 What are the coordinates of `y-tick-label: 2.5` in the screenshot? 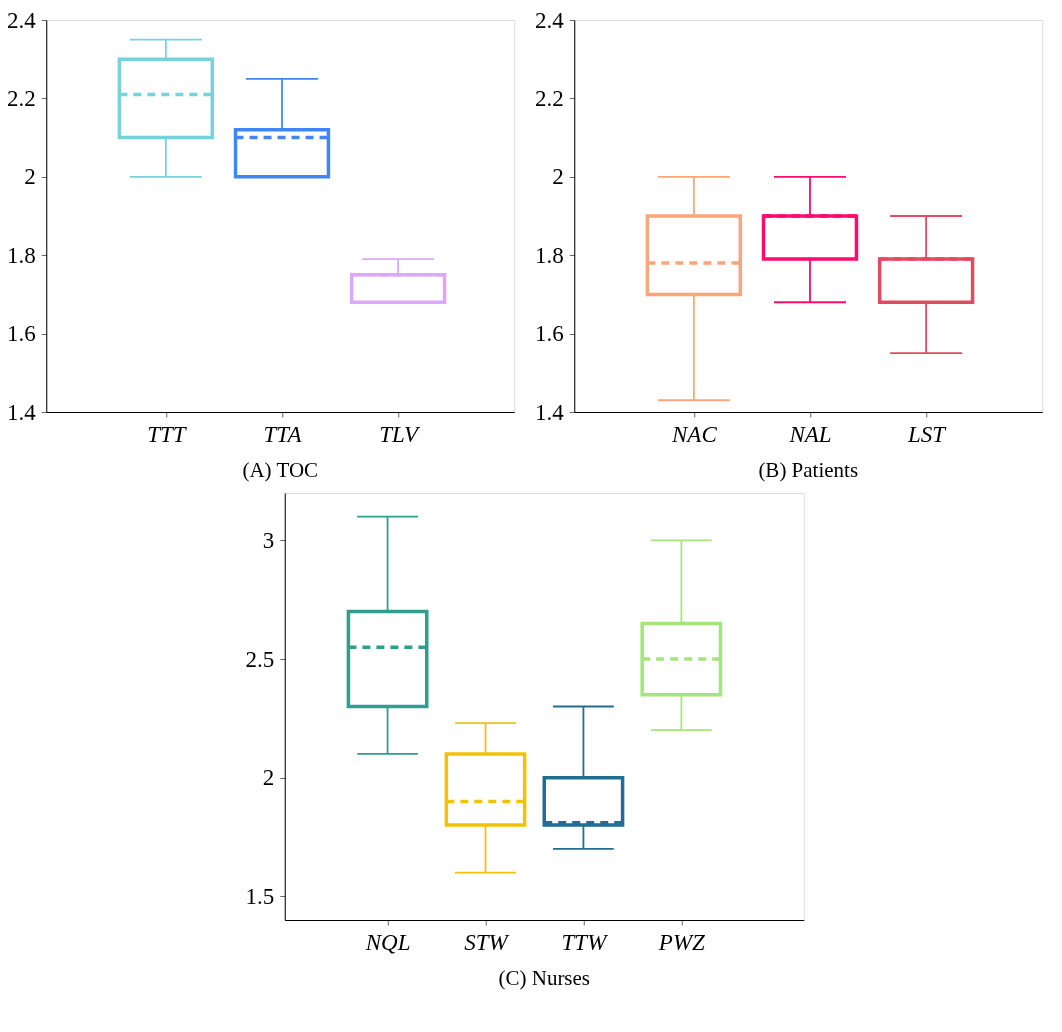 It's located at (260, 659).